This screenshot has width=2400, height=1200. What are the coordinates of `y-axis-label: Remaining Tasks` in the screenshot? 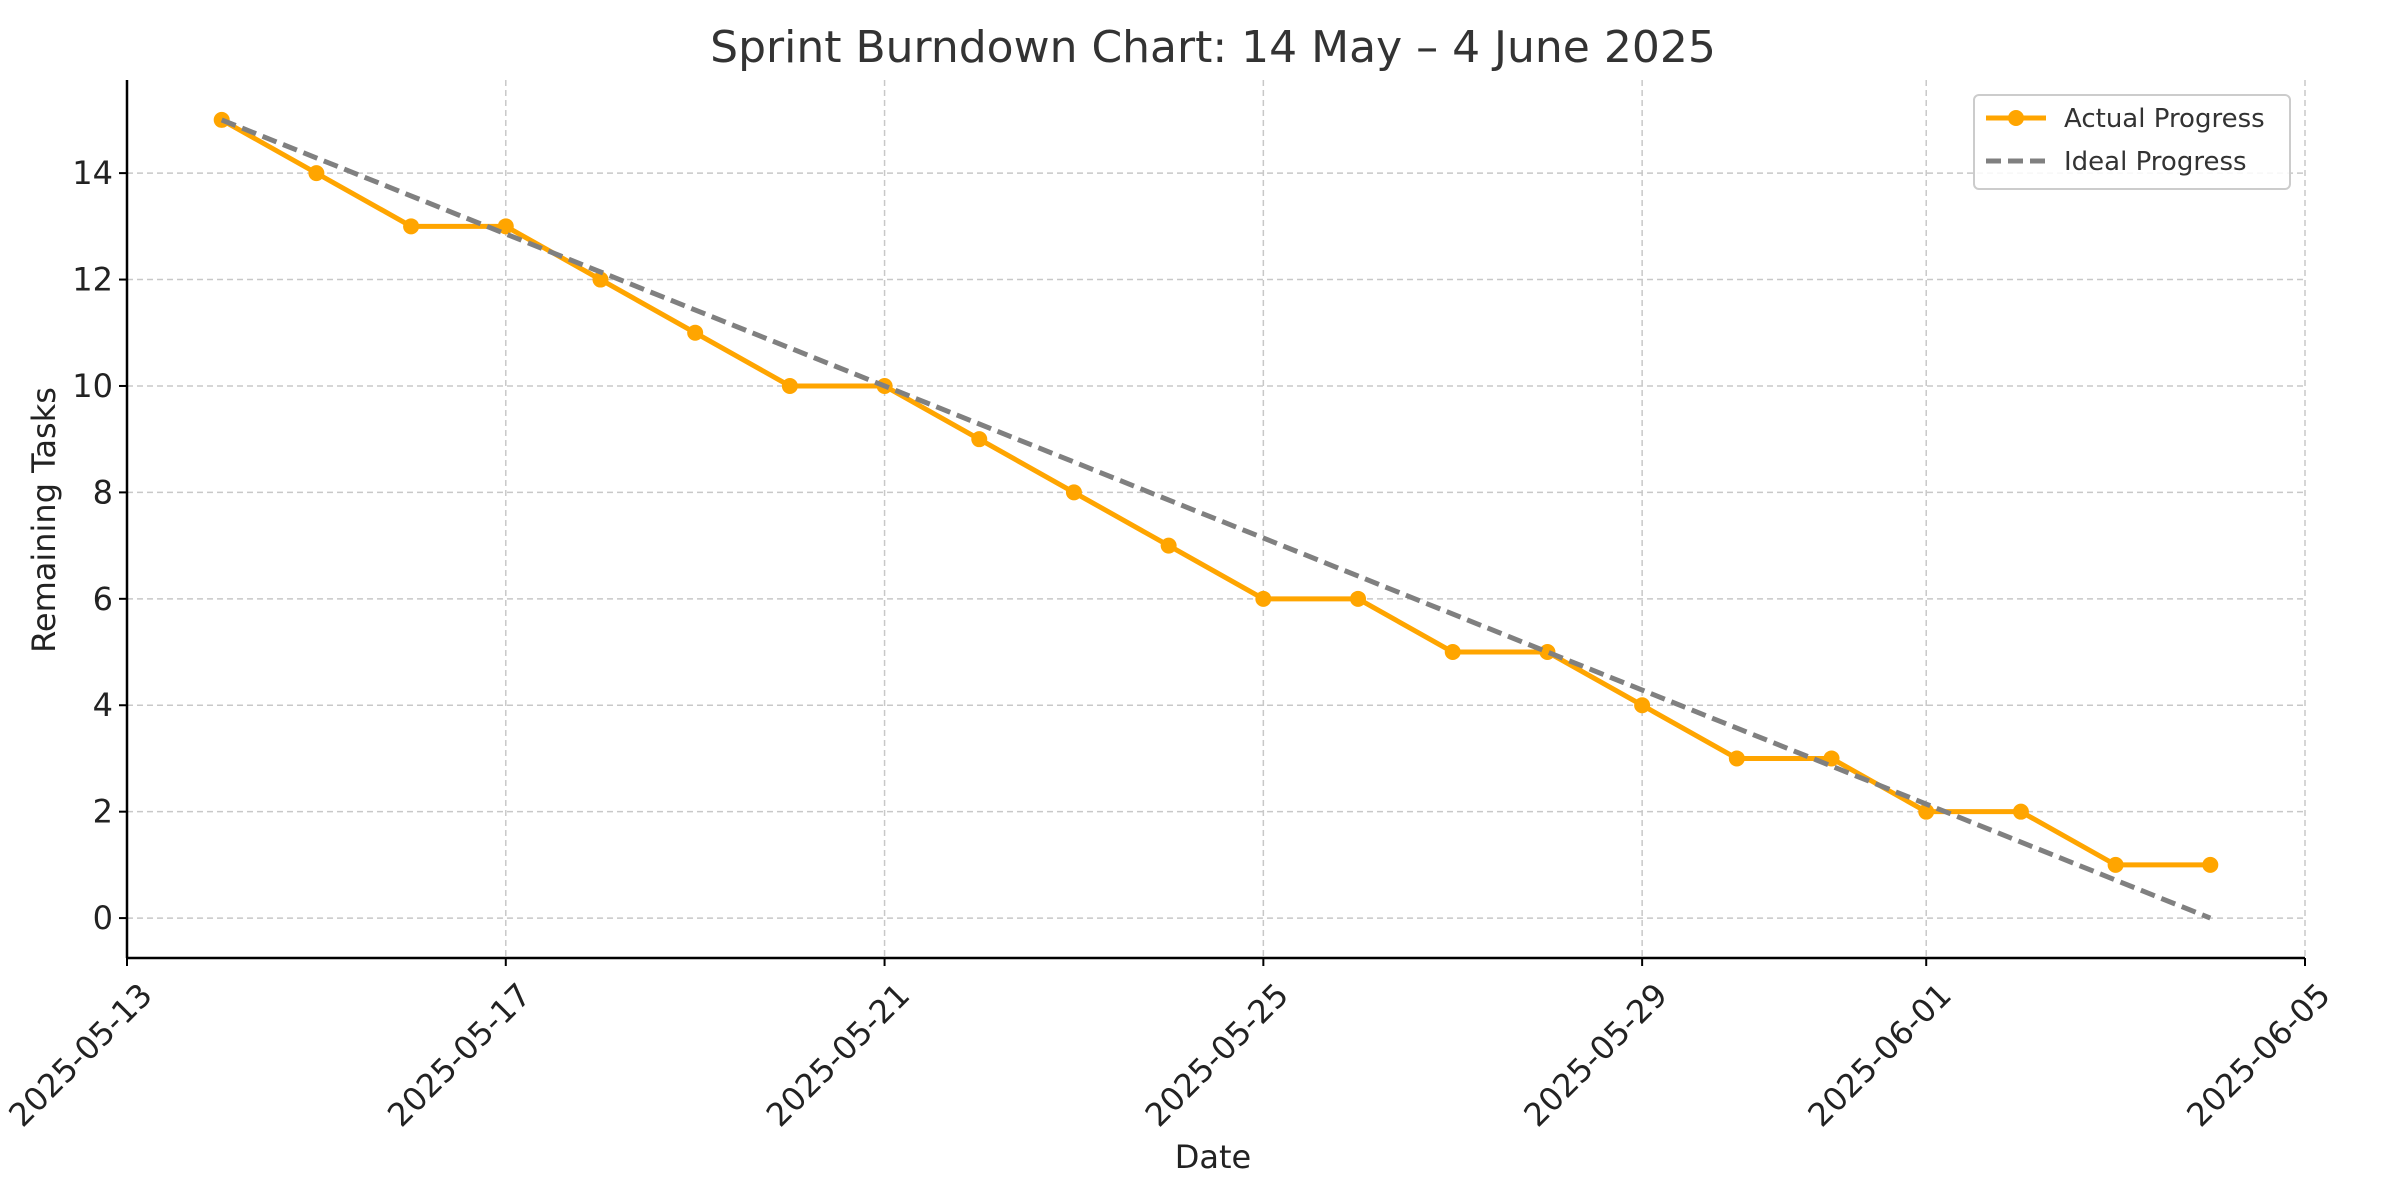 It's located at (44, 520).